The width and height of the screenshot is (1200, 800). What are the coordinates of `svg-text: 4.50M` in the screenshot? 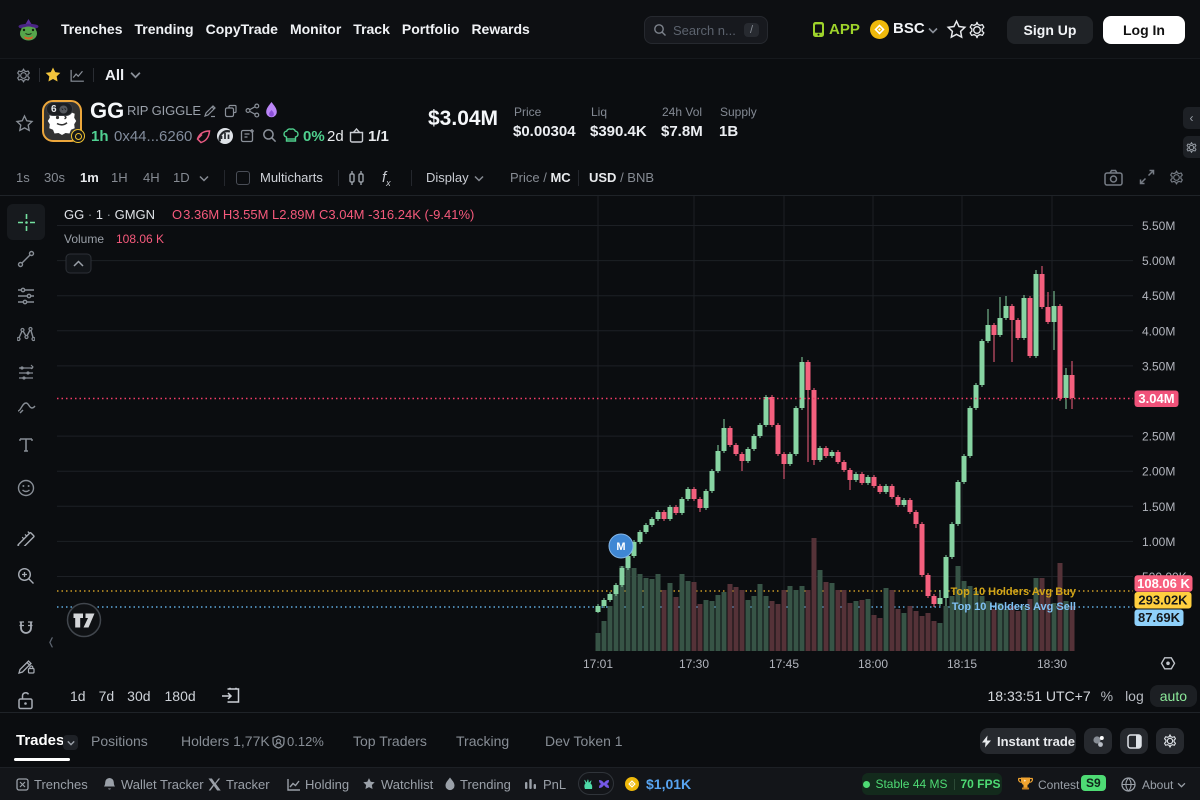 It's located at (1158, 296).